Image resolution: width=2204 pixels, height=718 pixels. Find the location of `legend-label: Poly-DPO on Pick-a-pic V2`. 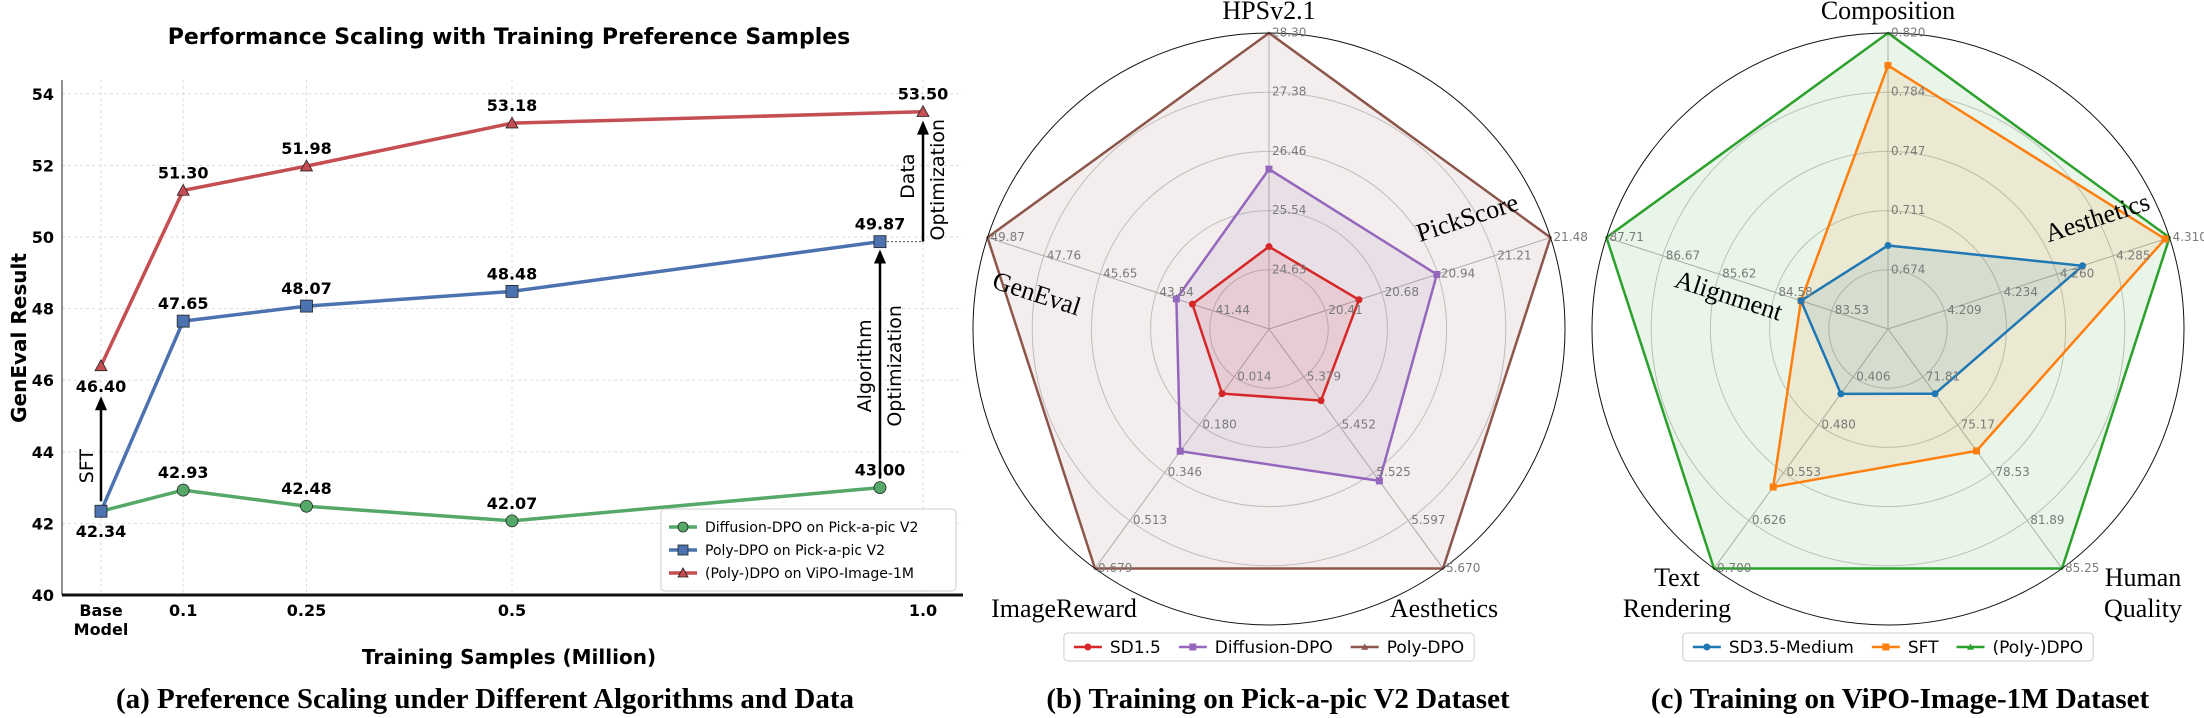

legend-label: Poly-DPO on Pick-a-pic V2 is located at coordinates (795, 551).